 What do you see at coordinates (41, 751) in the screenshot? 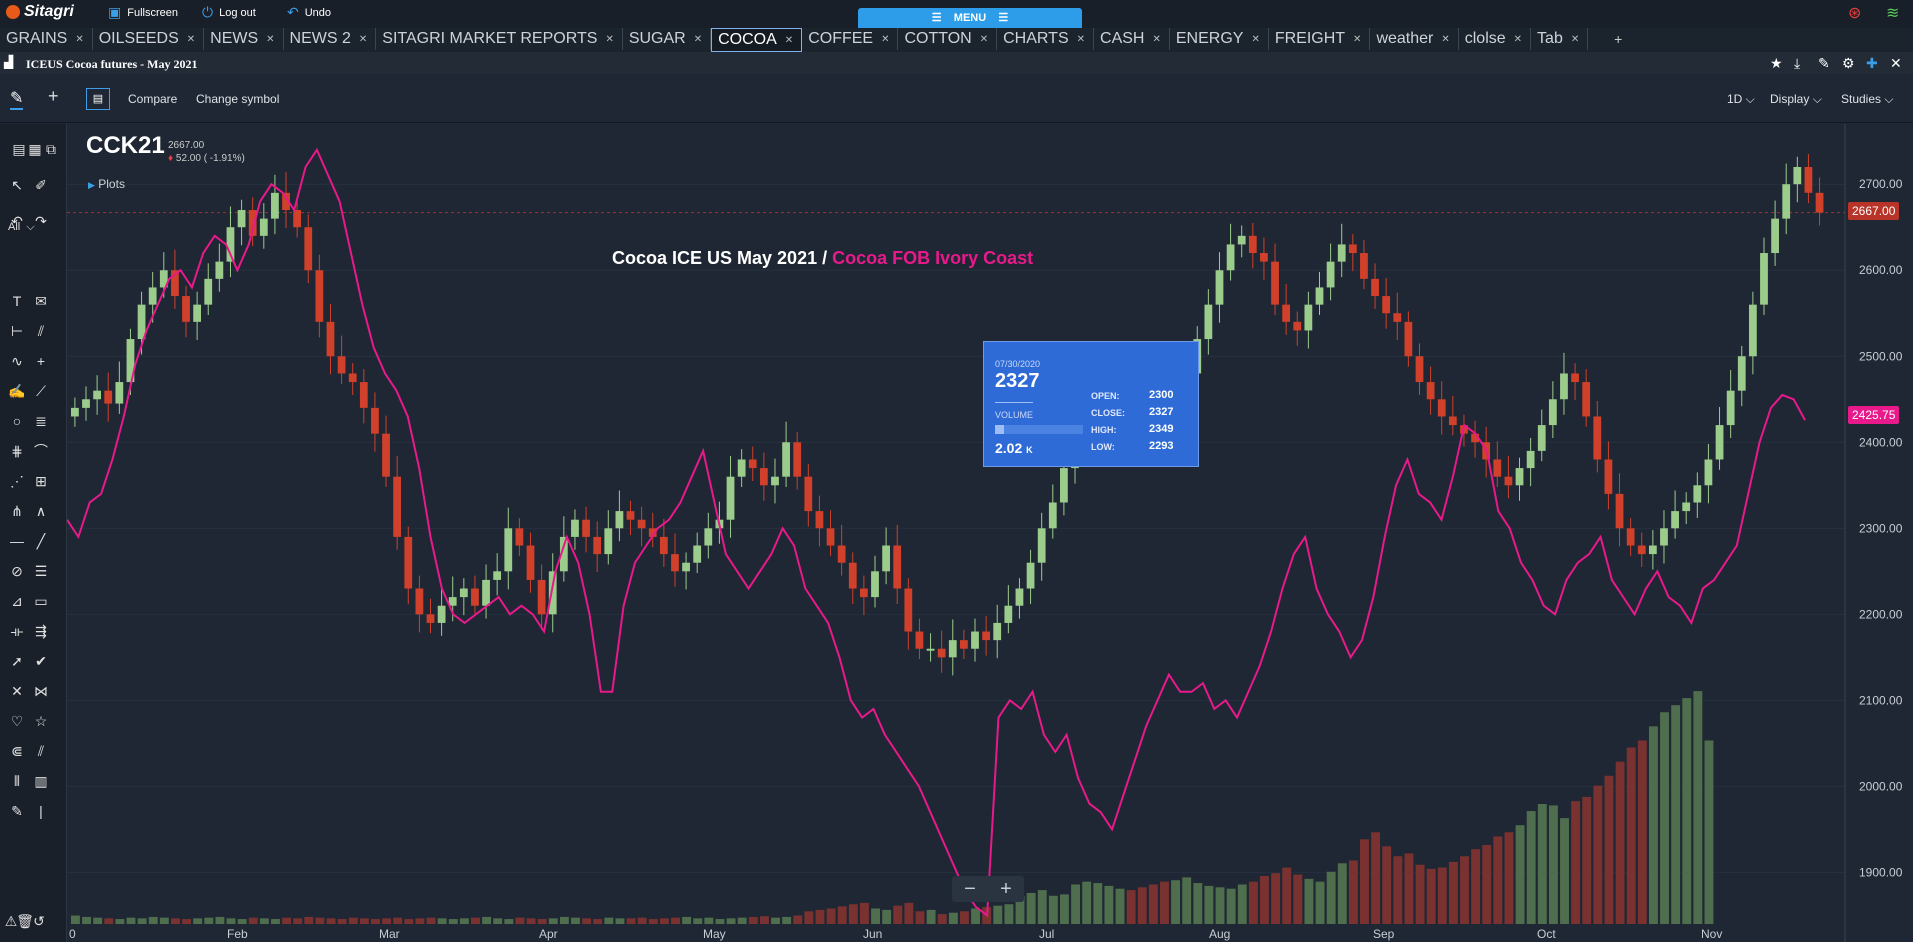
I see `speed-fan-icon: ⫽` at bounding box center [41, 751].